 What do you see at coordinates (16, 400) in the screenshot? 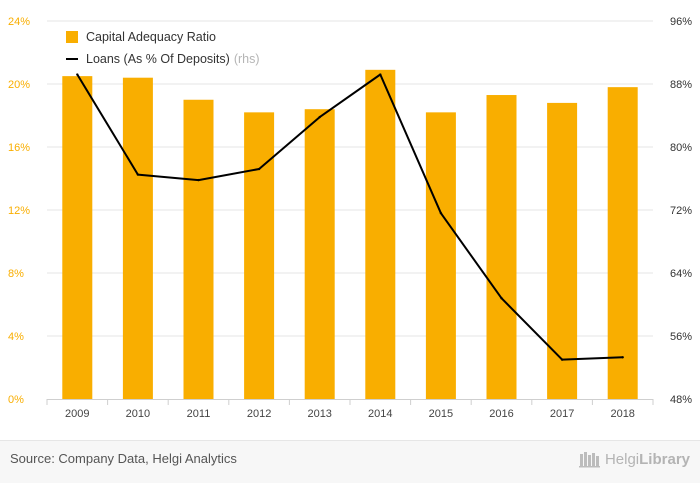
I see `y-left-tick-label: 0%` at bounding box center [16, 400].